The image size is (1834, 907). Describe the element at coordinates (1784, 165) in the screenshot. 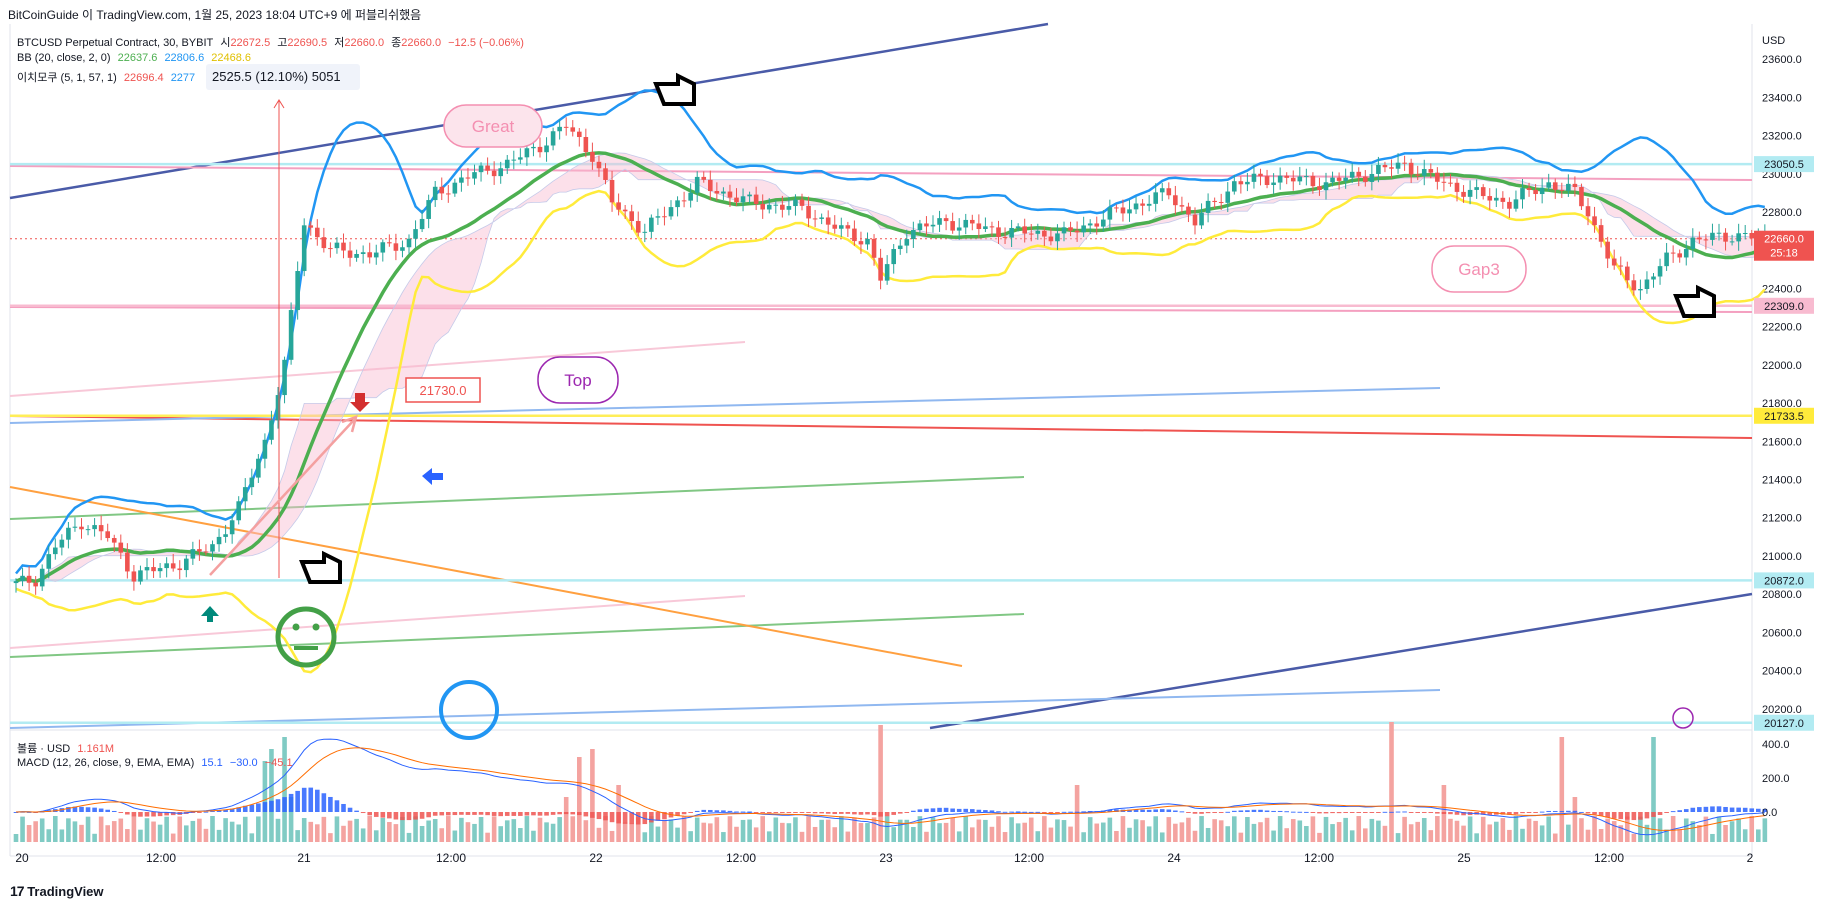

I see `price-axis-label: 23050.5` at that location.